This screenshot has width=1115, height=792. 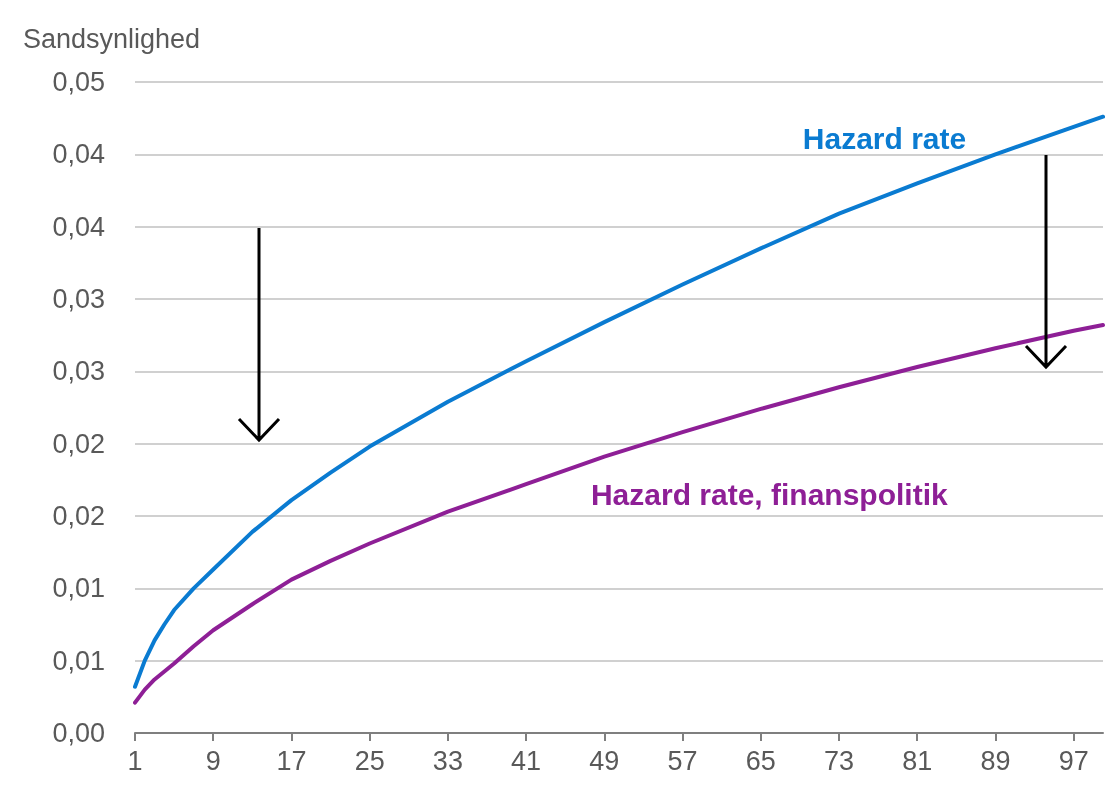 What do you see at coordinates (526, 760) in the screenshot?
I see `x-tick-label: 41` at bounding box center [526, 760].